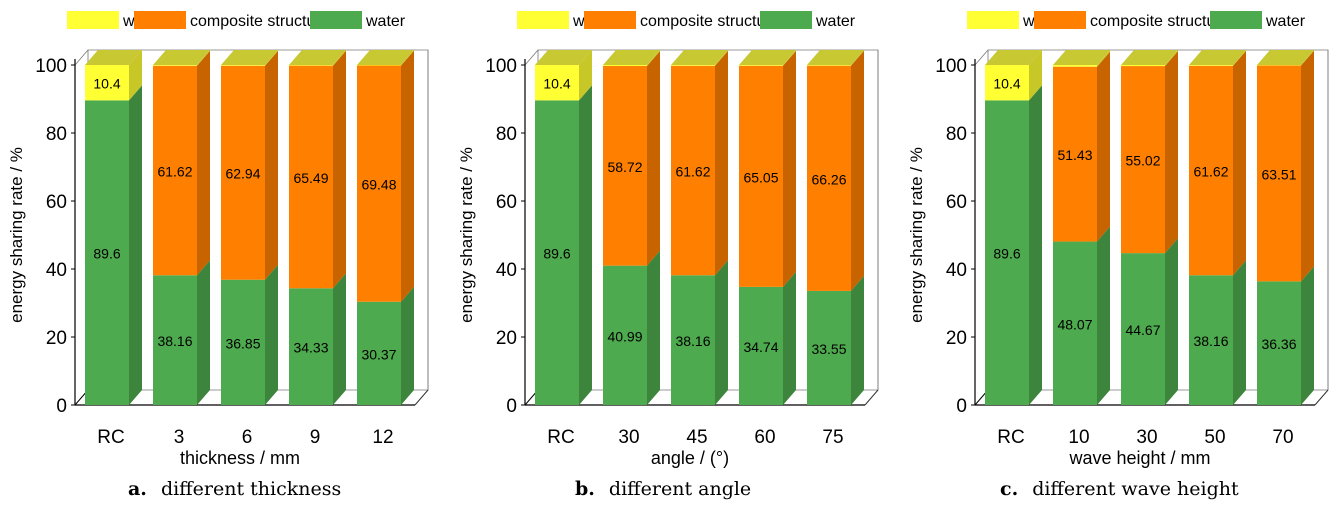  I want to click on chart-a-bar-side-2-water, so click(271, 334).